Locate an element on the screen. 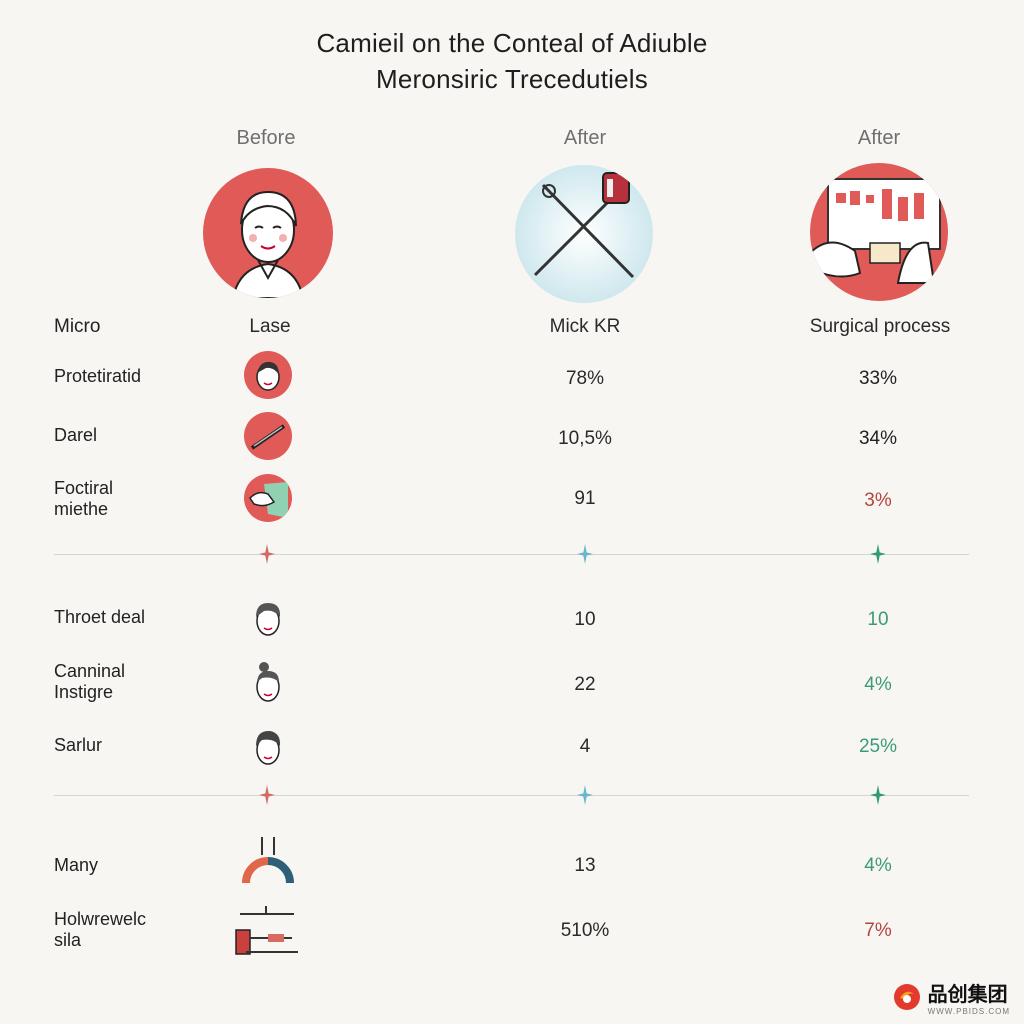 Image resolution: width=1024 pixels, height=1024 pixels. row-label: Many is located at coordinates (76, 865).